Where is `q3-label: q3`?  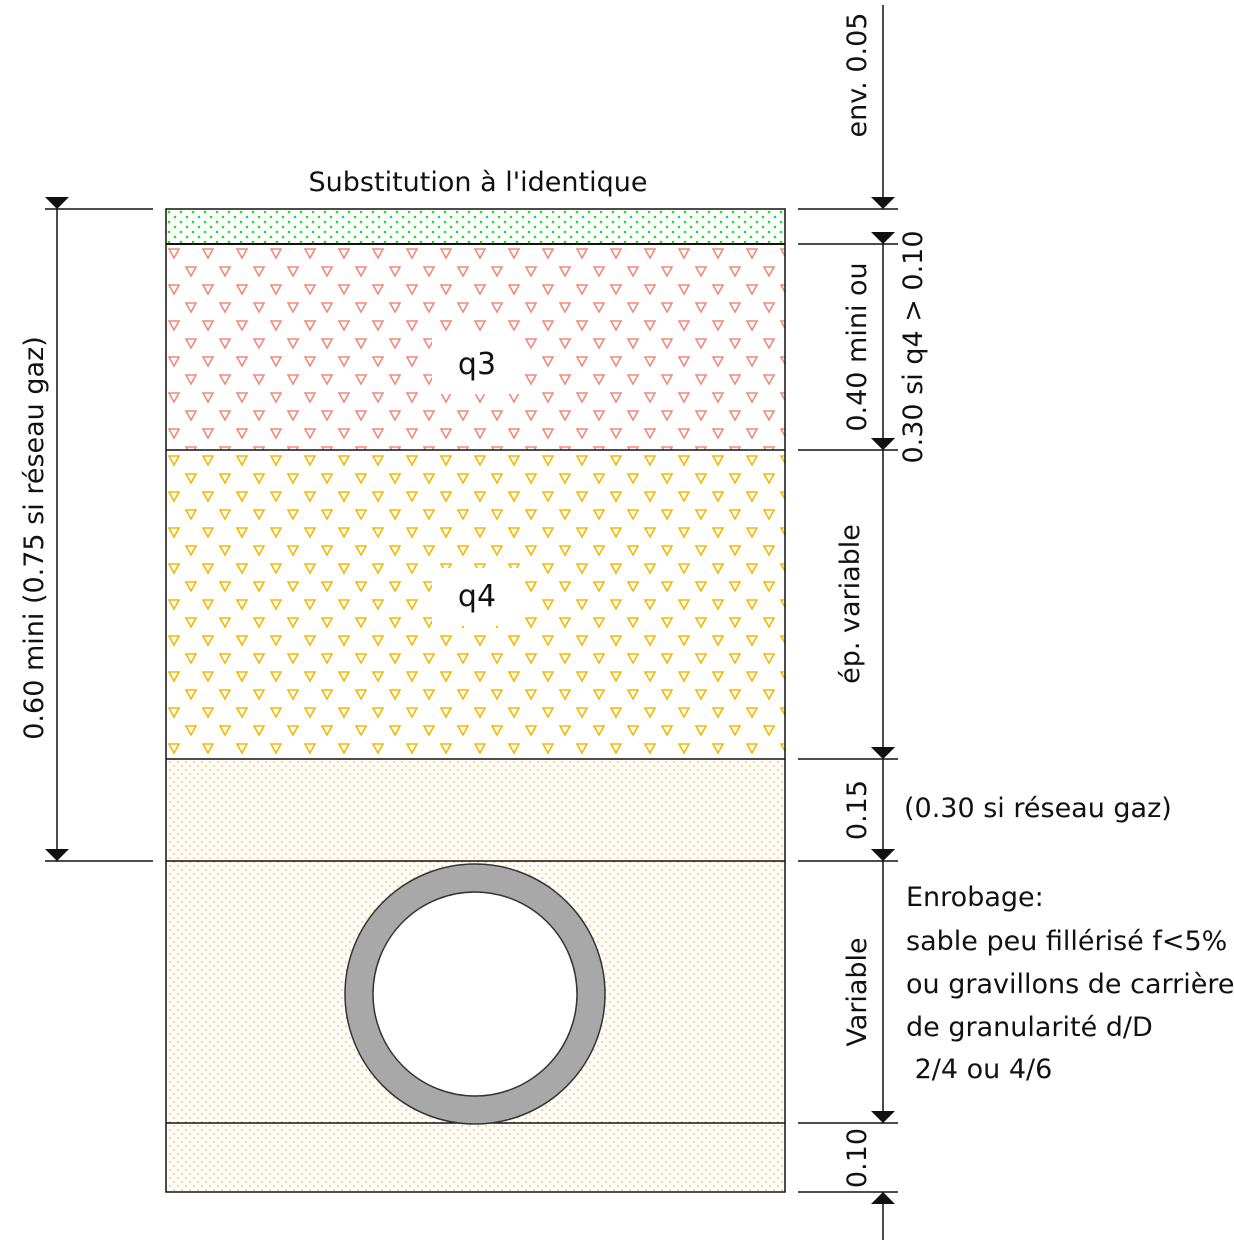 q3-label: q3 is located at coordinates (477, 364).